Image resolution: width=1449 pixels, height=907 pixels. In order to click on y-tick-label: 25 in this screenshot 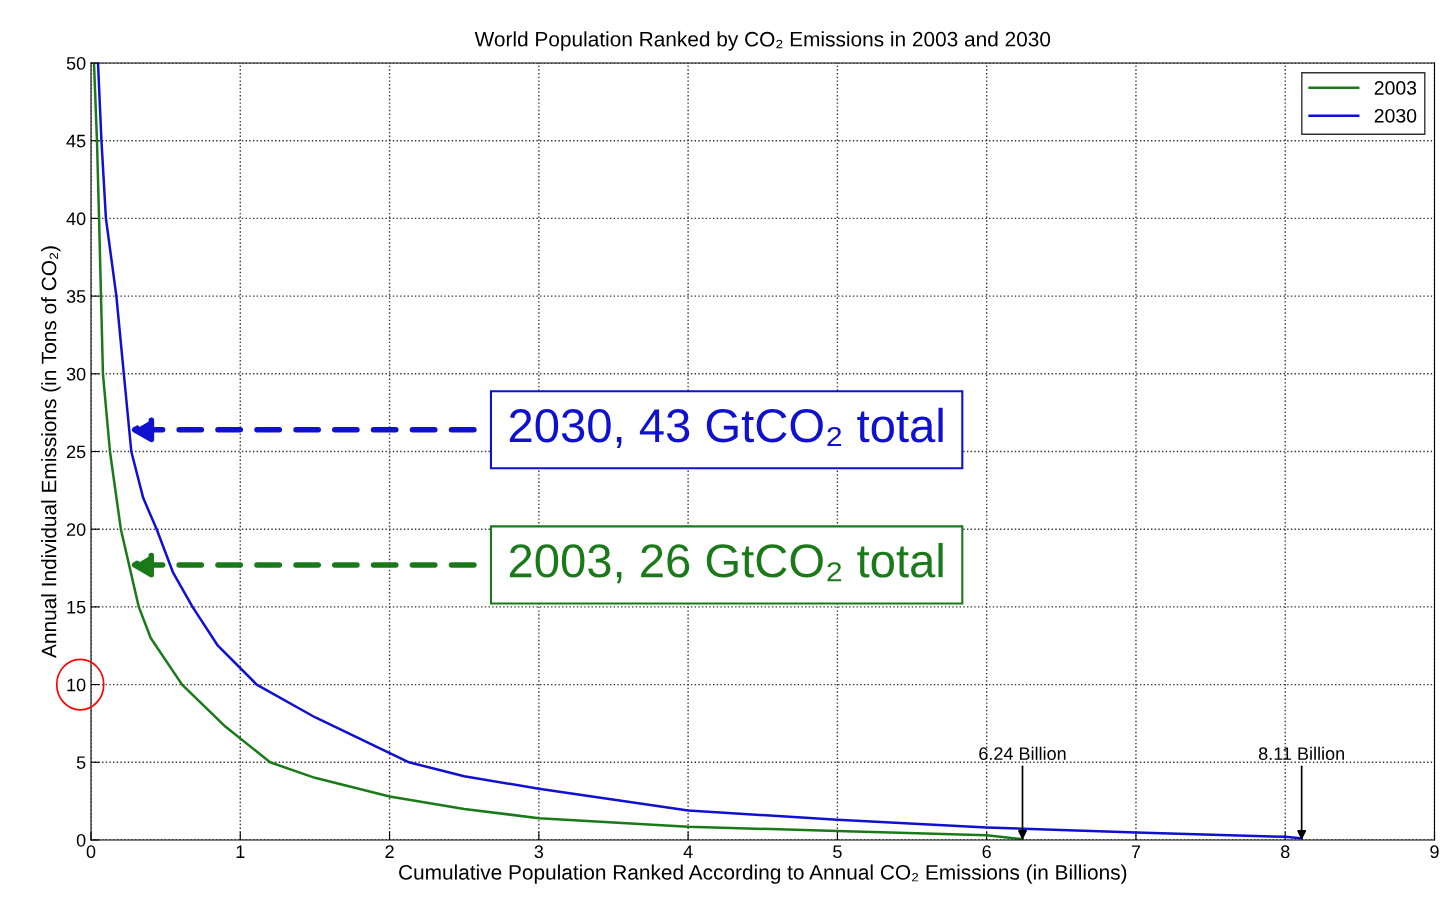, I will do `click(76, 452)`.